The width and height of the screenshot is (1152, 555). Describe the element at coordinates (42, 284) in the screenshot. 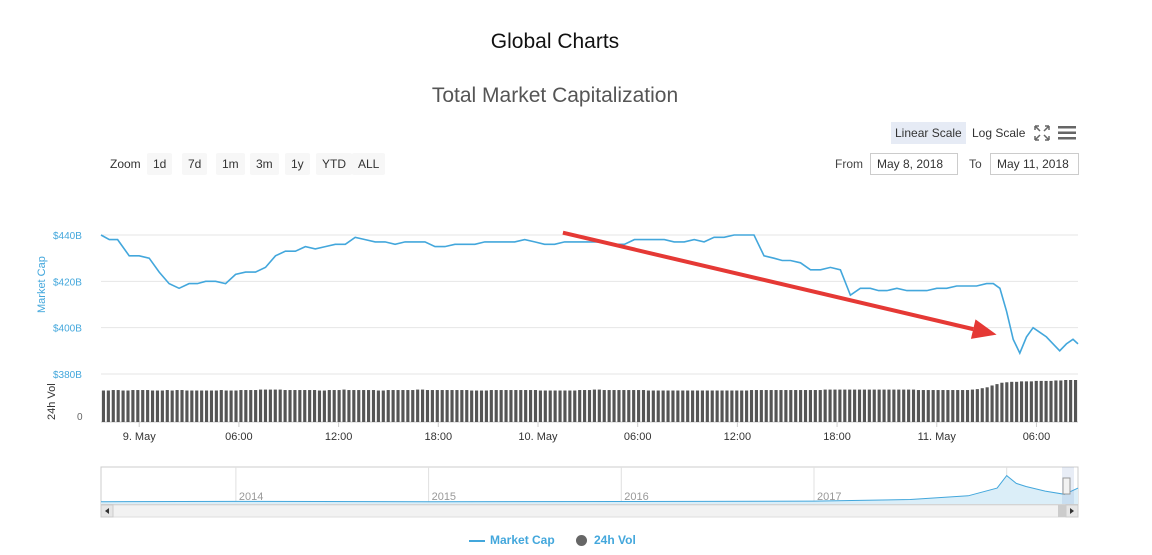

I see `y-axis-title: Market Cap` at that location.